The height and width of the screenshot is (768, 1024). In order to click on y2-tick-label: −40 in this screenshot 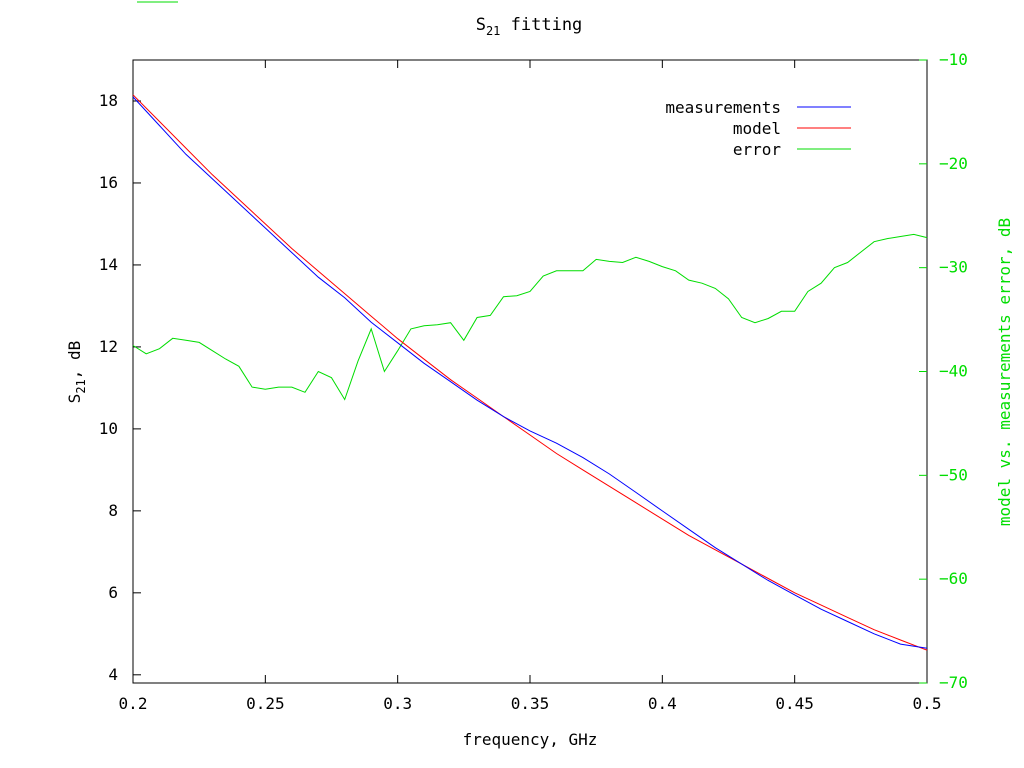, I will do `click(953, 371)`.